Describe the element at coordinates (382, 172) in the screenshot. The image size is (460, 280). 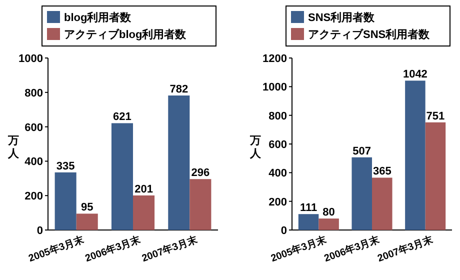
I see `data-label: 365` at that location.